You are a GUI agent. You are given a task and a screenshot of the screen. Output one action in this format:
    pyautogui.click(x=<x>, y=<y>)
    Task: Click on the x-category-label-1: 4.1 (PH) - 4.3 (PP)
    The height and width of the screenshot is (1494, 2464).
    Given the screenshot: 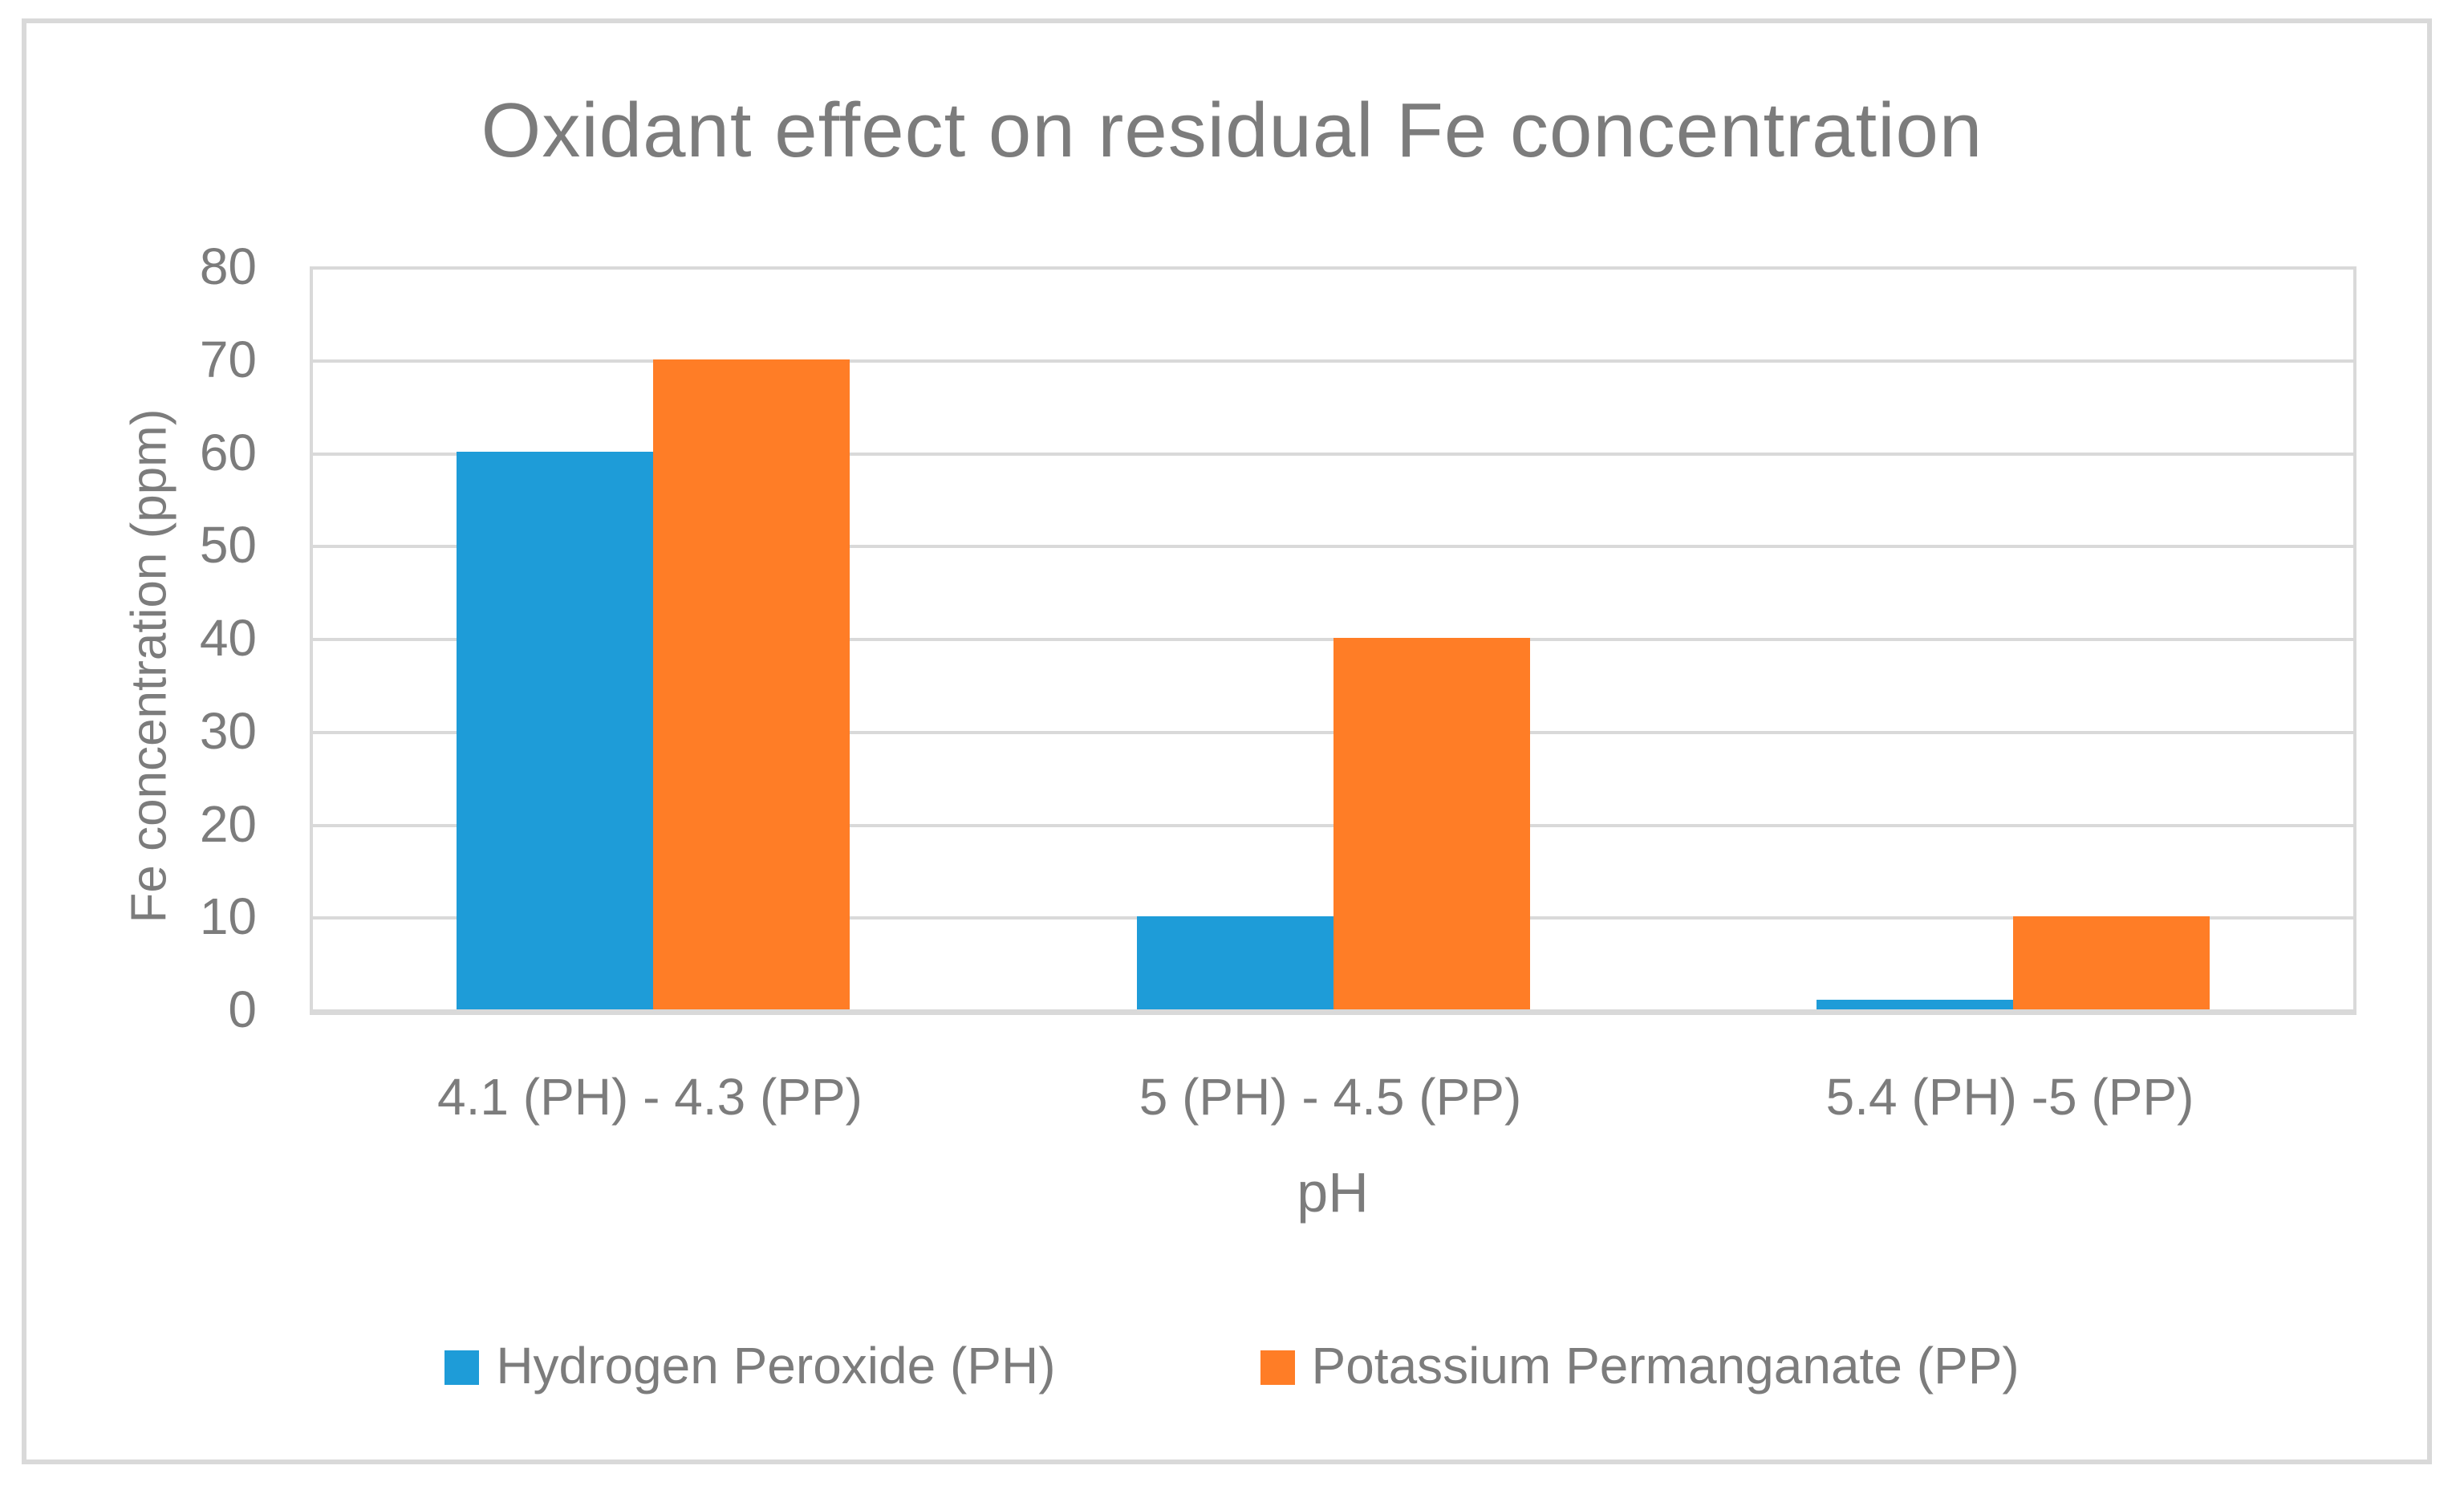 What is the action you would take?
    pyautogui.click(x=650, y=1097)
    